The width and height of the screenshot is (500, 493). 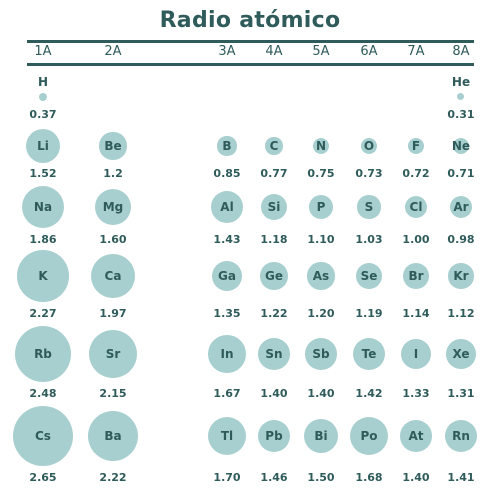 I want to click on element-circle-si: Si, so click(x=274, y=207).